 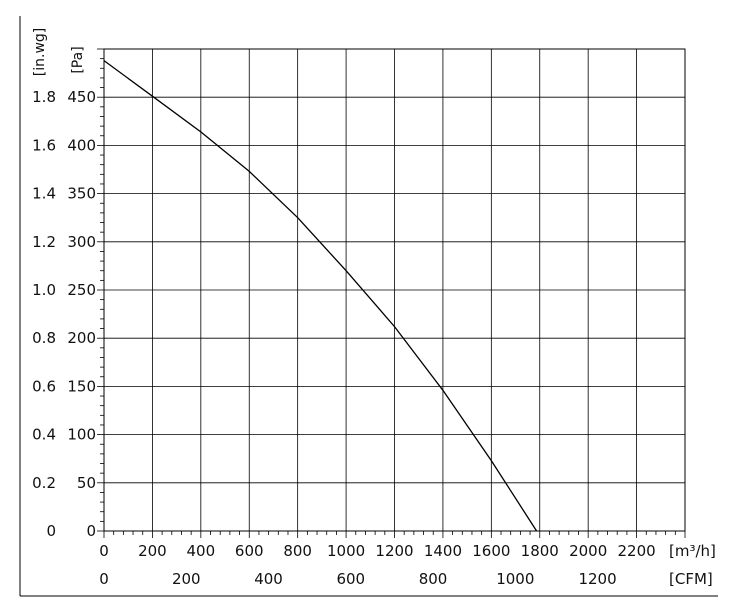 I want to click on y-tick-label-pa: 200, so click(x=81, y=338).